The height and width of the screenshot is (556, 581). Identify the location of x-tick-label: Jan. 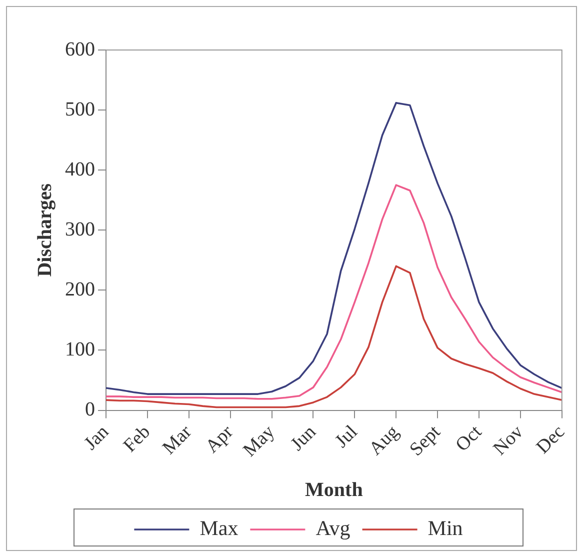
(97, 437).